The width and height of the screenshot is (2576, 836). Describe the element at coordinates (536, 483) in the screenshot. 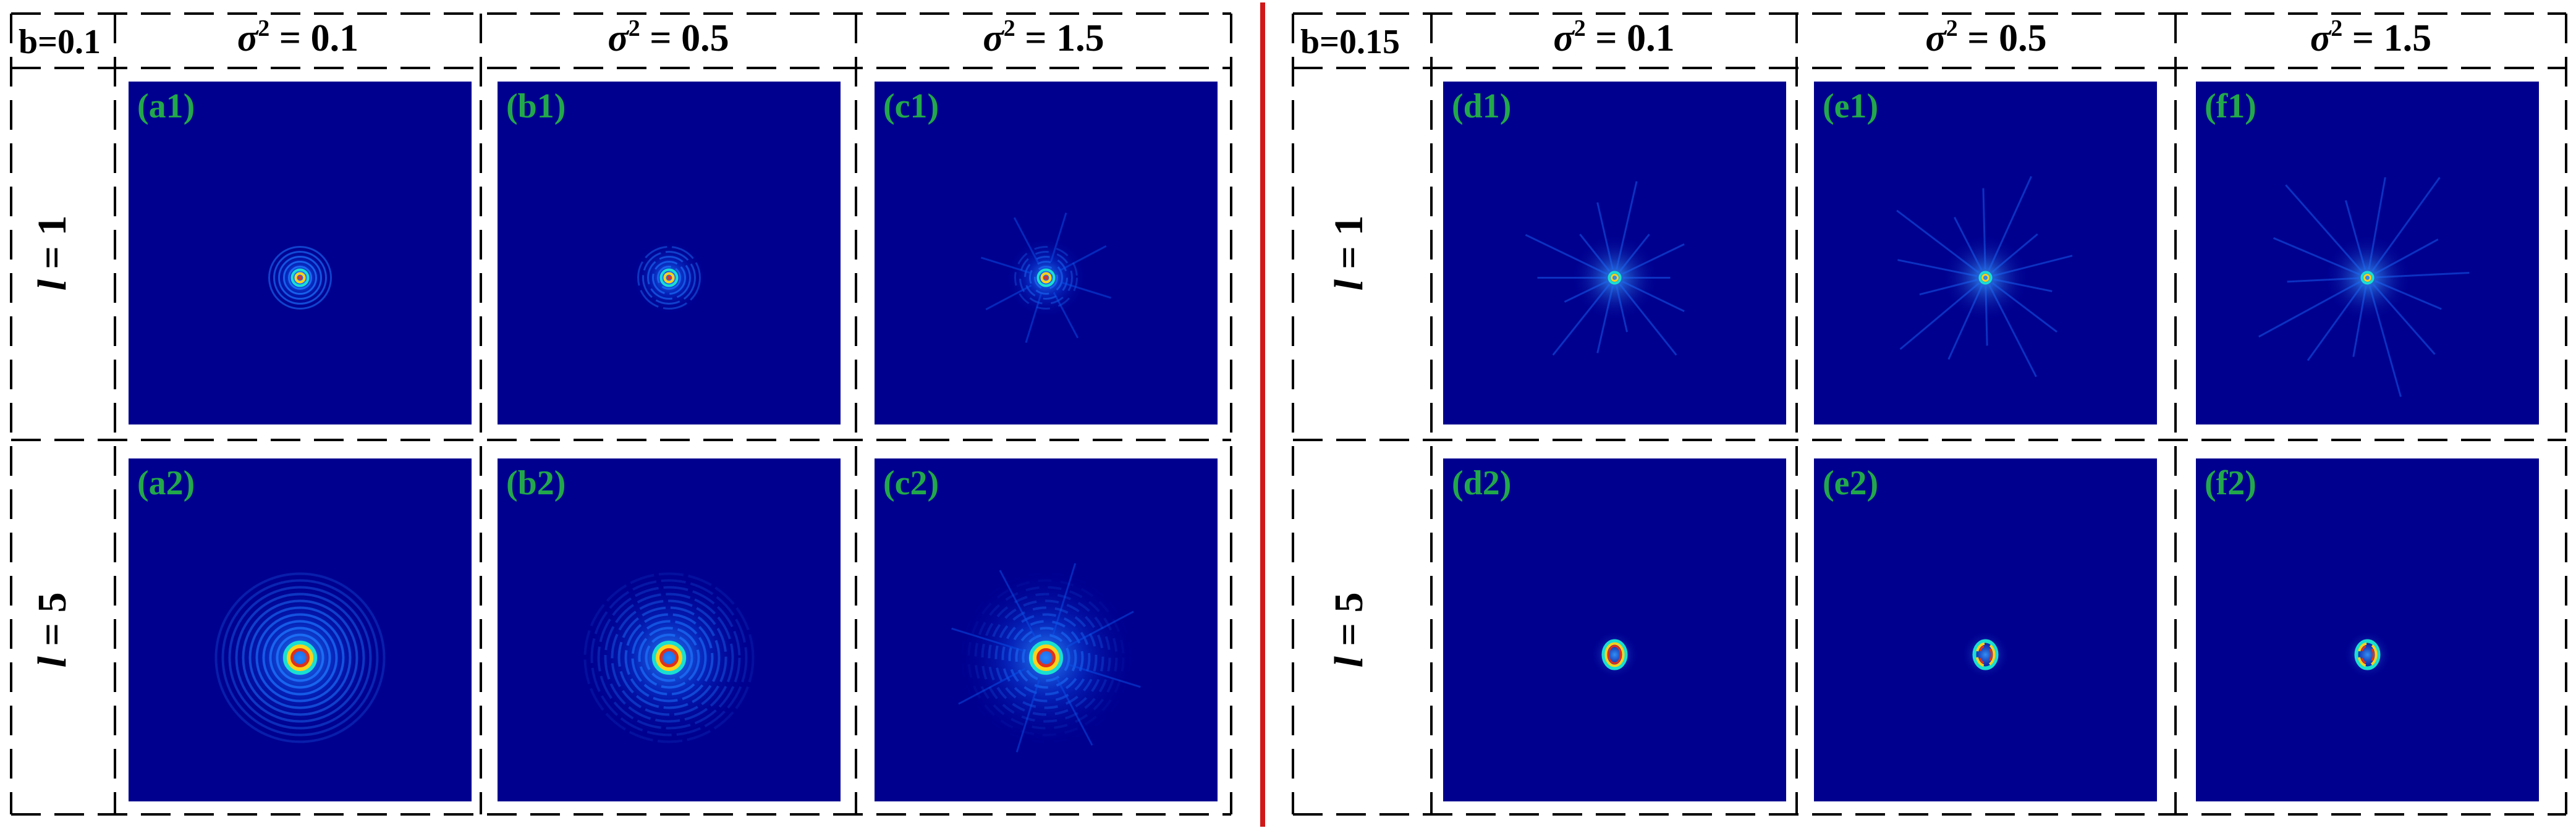

I see `panel-label: (b2)` at that location.